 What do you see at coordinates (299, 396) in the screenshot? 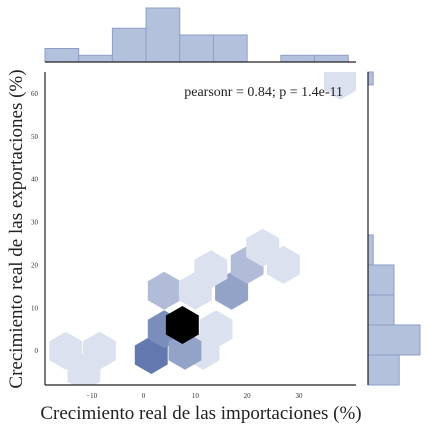
I see `x-tick-label: 30` at bounding box center [299, 396].